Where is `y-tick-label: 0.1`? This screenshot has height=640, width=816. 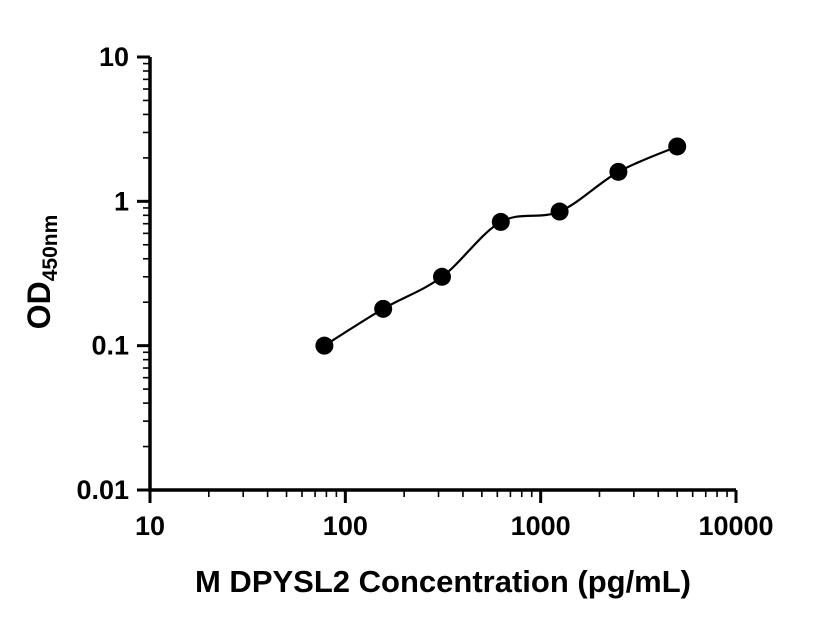 y-tick-label: 0.1 is located at coordinates (110, 346).